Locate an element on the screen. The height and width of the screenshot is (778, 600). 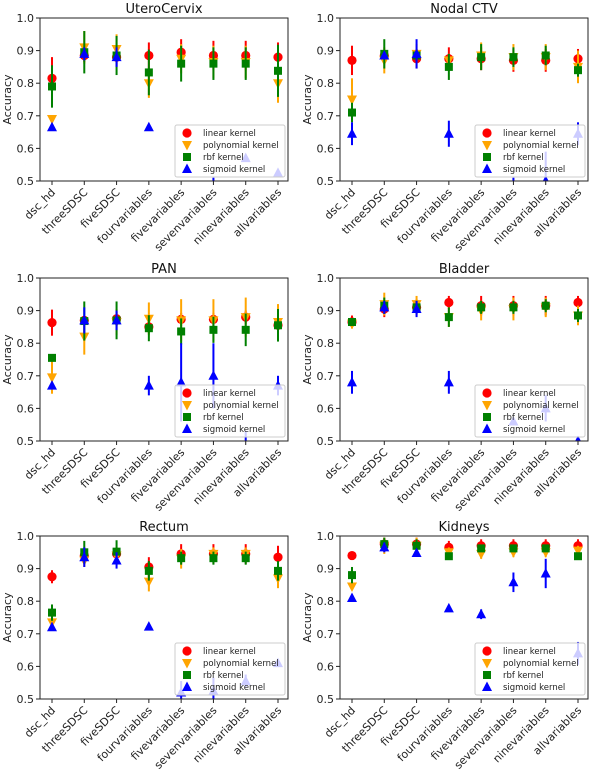
legend-marker-circle is located at coordinates (487, 651).